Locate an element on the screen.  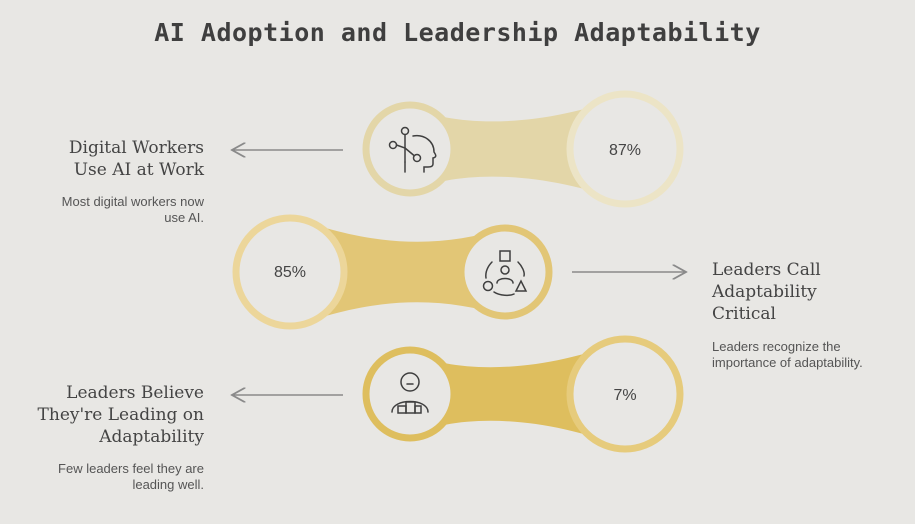
row-3-heading-line: Leaders Believe is located at coordinates (135, 393).